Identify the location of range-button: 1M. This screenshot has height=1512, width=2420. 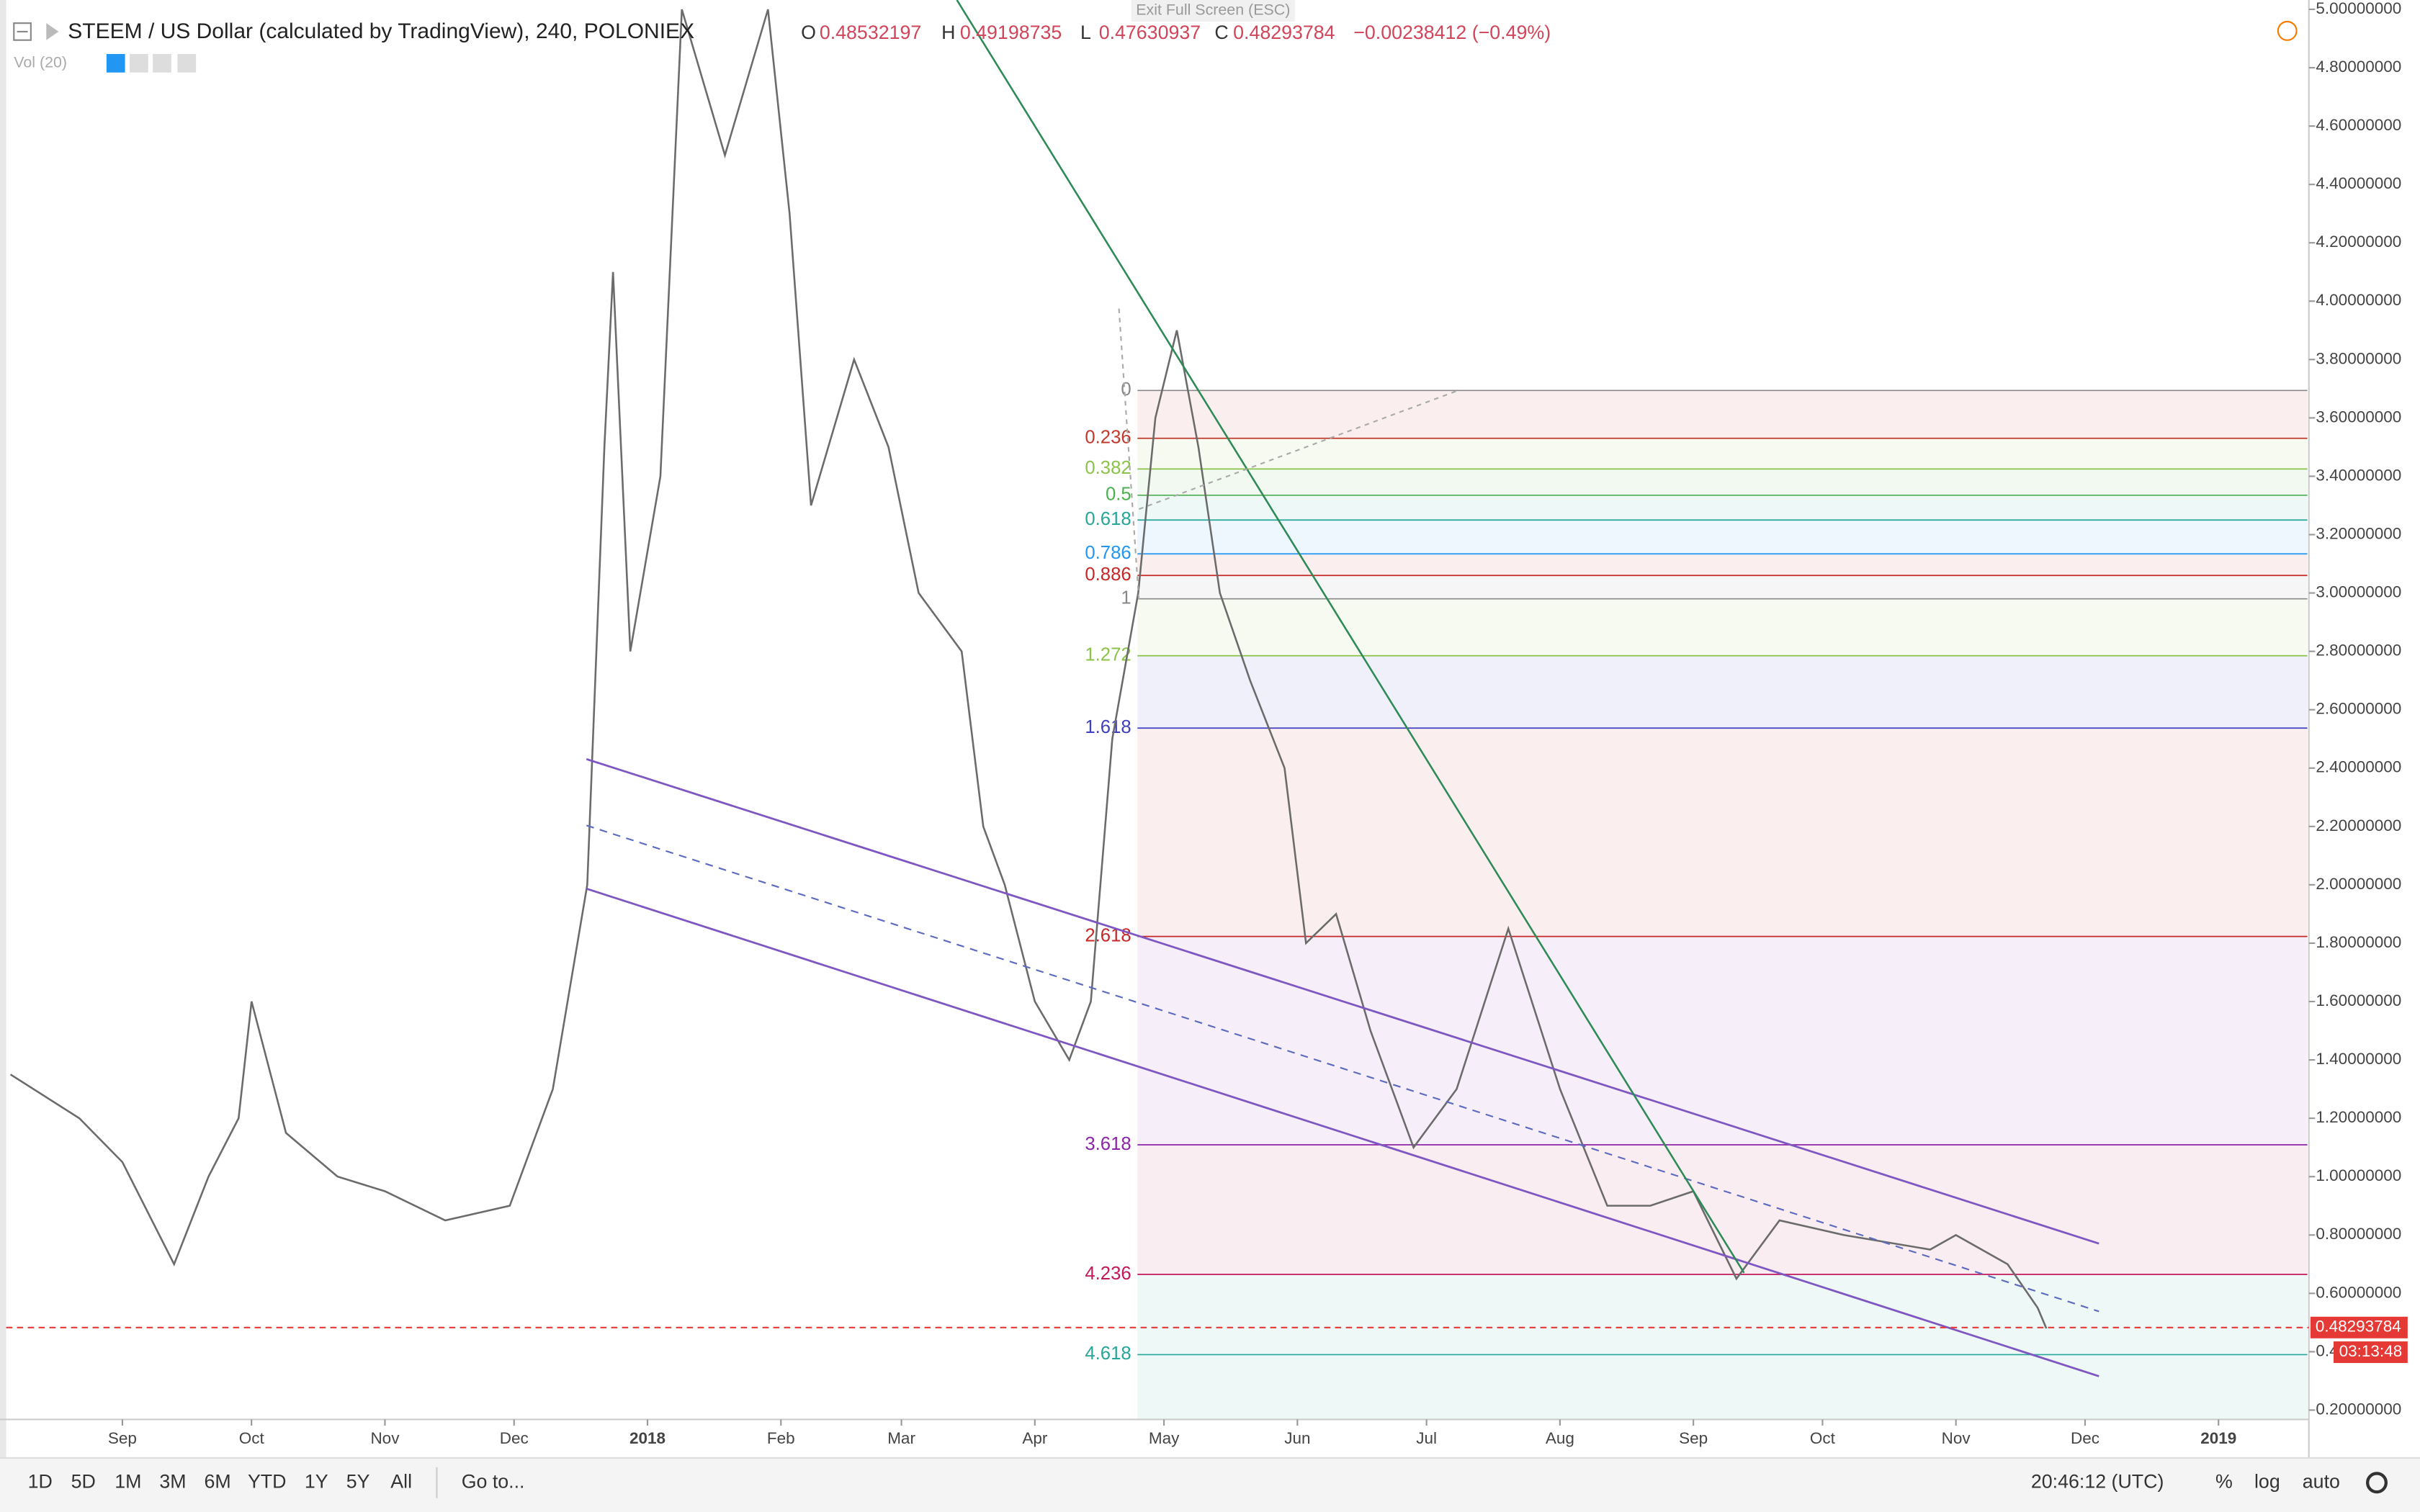
(128, 1481).